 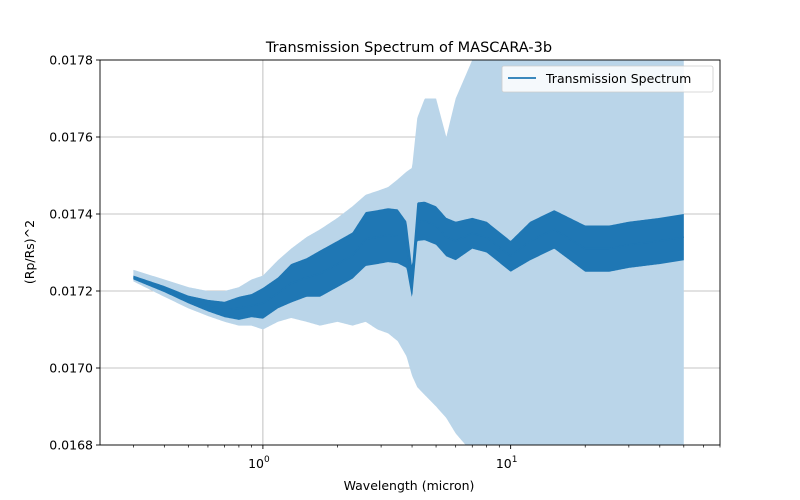 What do you see at coordinates (29, 252) in the screenshot?
I see `y-axis-label: (Rp/Rs)^2` at bounding box center [29, 252].